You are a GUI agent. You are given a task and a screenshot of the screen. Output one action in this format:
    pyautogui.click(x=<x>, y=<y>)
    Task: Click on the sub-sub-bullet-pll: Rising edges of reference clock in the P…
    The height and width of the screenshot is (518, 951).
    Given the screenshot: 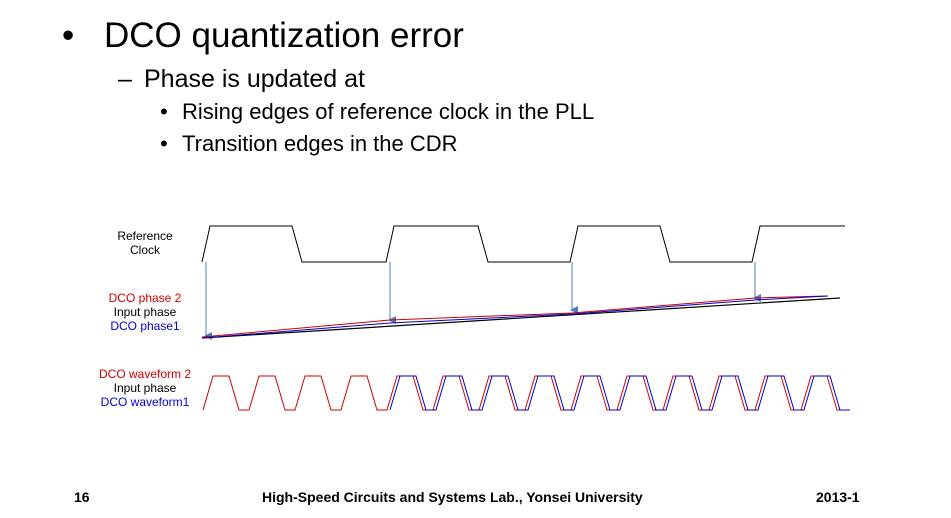 What is the action you would take?
    pyautogui.click(x=388, y=111)
    